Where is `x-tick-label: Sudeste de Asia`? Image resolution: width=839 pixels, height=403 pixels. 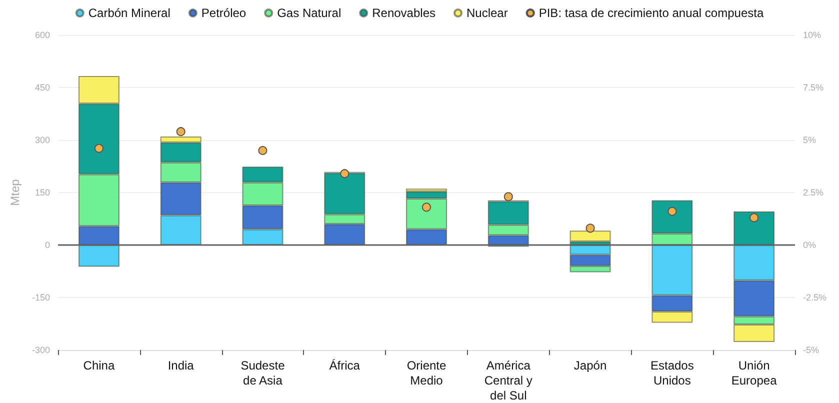 x-tick-label: Sudeste de Asia is located at coordinates (263, 373).